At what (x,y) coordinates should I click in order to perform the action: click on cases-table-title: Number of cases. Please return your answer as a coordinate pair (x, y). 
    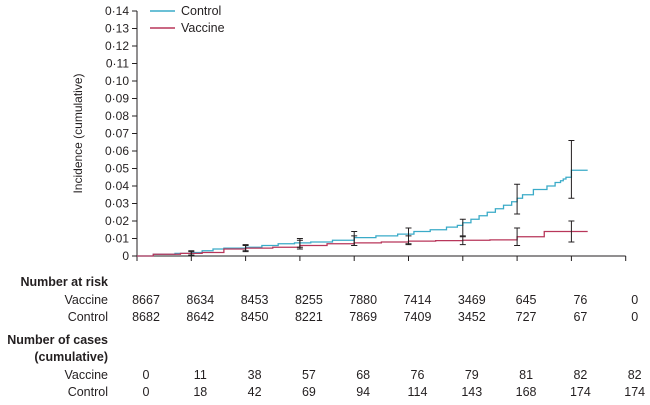
    Looking at the image, I should click on (57, 340).